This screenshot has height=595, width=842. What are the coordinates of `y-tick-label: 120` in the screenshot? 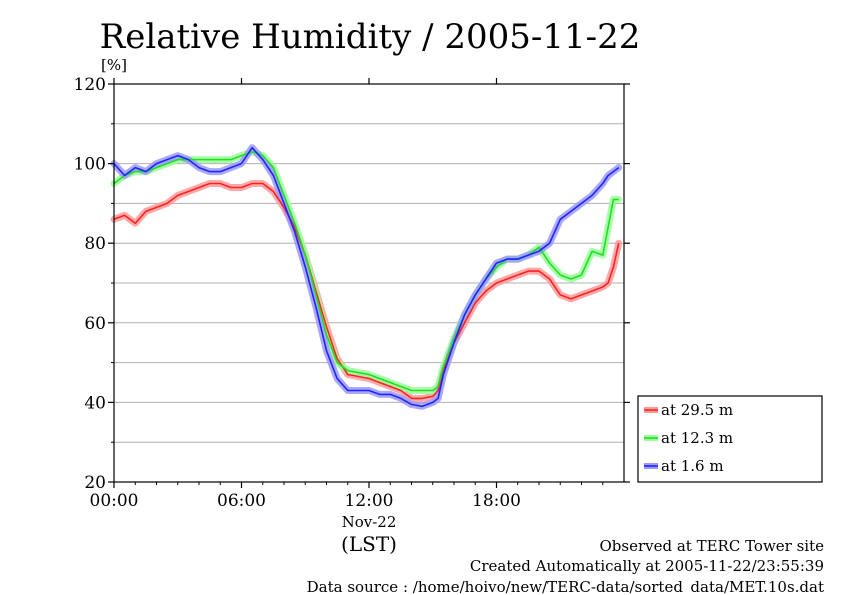 It's located at (90, 85).